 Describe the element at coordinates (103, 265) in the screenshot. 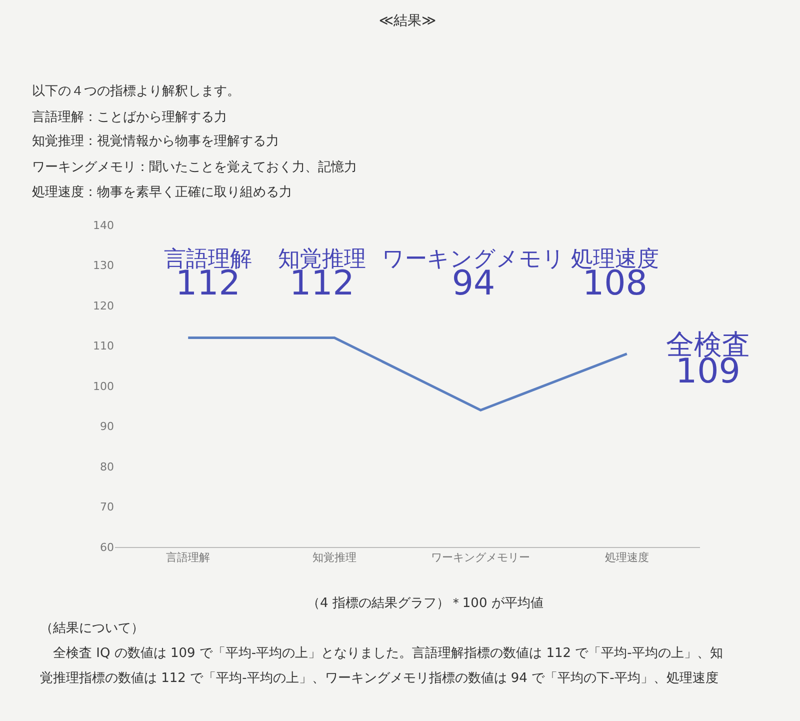

I see `y-tick-label: 130` at that location.